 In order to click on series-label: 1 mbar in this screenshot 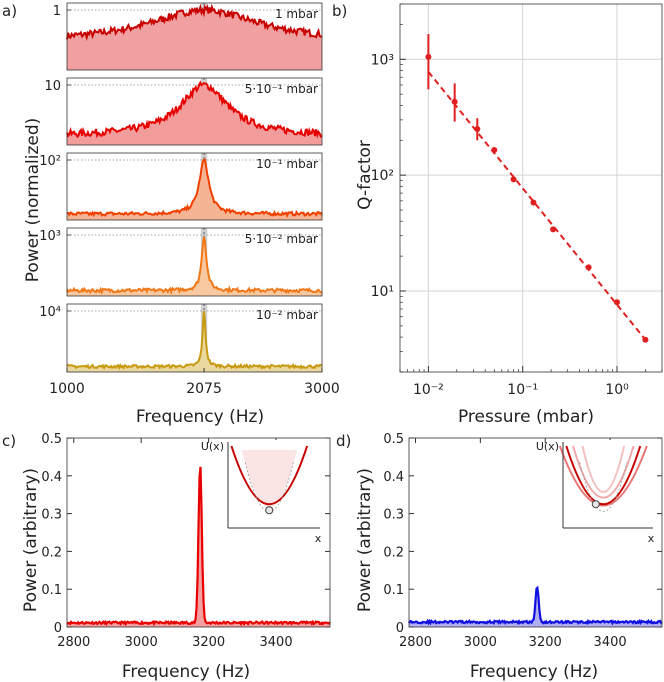, I will do `click(296, 14)`.